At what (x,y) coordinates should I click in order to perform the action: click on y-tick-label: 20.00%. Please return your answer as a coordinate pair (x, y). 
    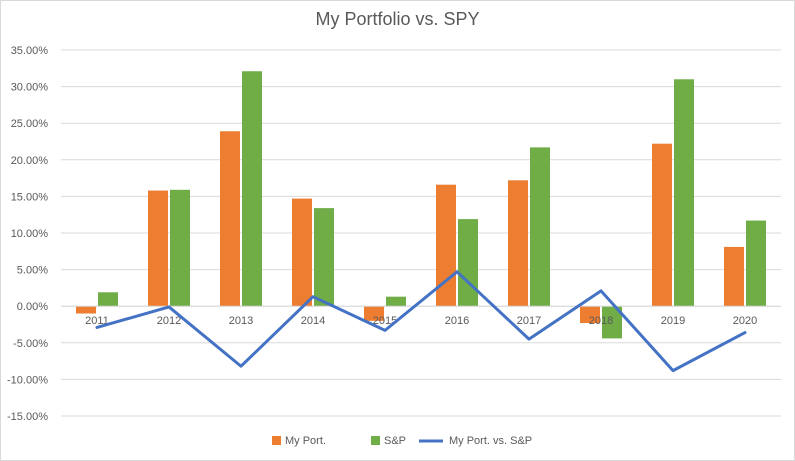
    Looking at the image, I should click on (30, 161).